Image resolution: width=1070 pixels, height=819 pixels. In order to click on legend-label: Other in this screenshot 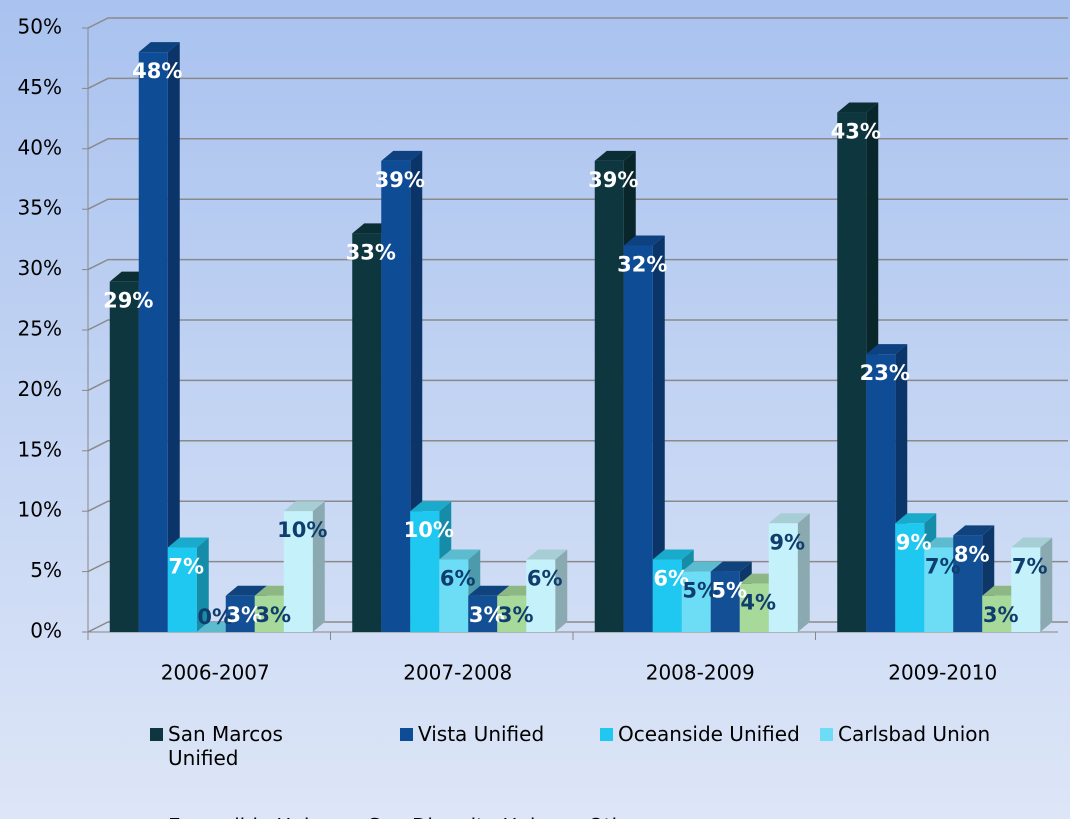, I will do `click(616, 816)`.